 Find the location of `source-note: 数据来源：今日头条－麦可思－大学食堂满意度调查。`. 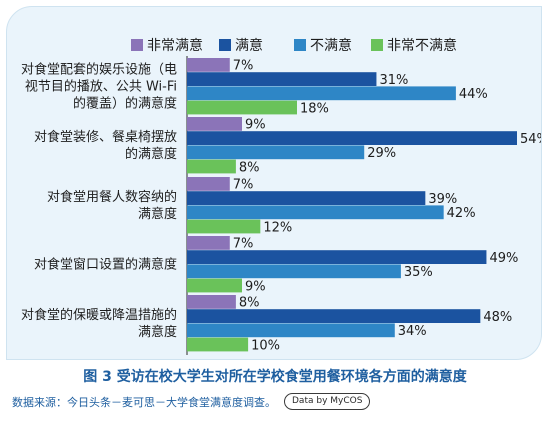

source-note: 数据来源：今日头条－麦可思－大学食堂满意度调查。 is located at coordinates (144, 402).